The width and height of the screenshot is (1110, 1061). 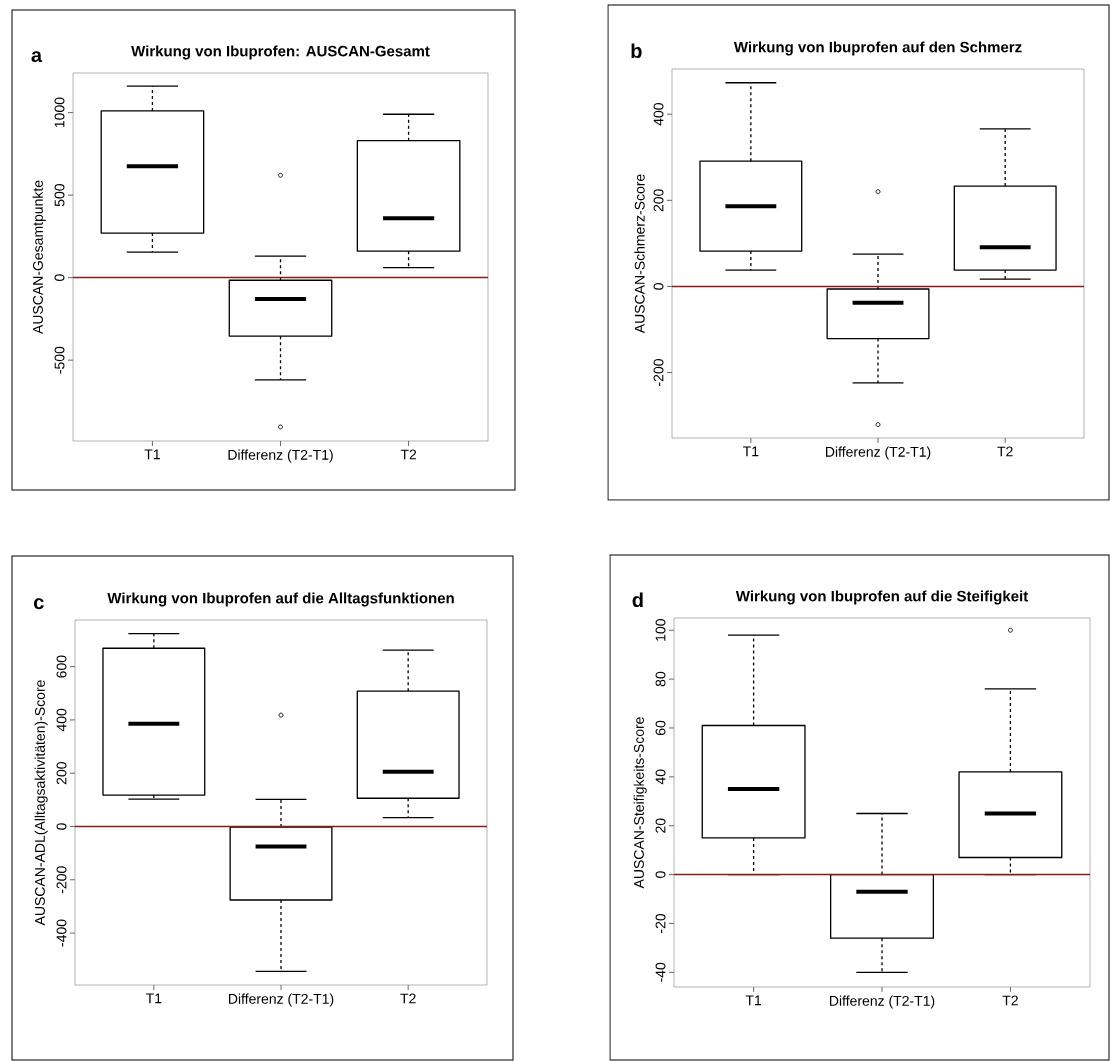 I want to click on chart-title: Wirkung von Ibuprofen auf den Schmerz, so click(x=877, y=48).